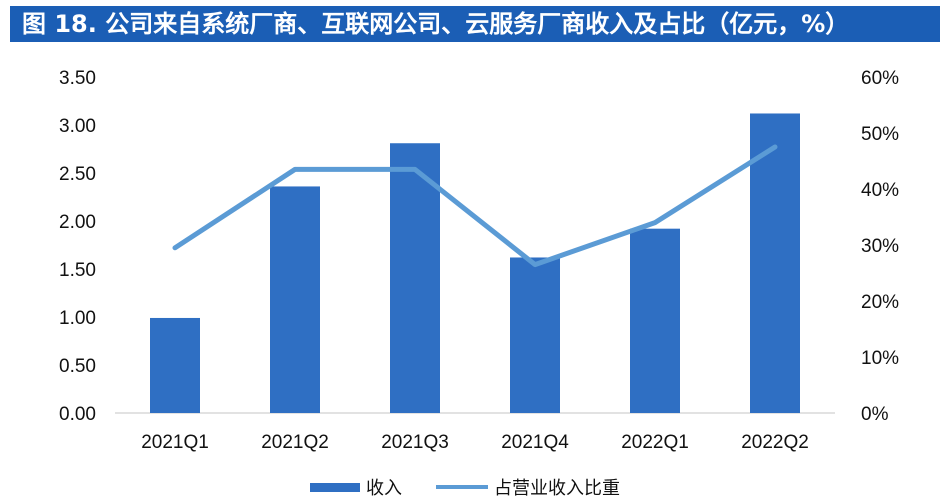  What do you see at coordinates (557, 488) in the screenshot?
I see `legend-line-label: 占营业收入比重` at bounding box center [557, 488].